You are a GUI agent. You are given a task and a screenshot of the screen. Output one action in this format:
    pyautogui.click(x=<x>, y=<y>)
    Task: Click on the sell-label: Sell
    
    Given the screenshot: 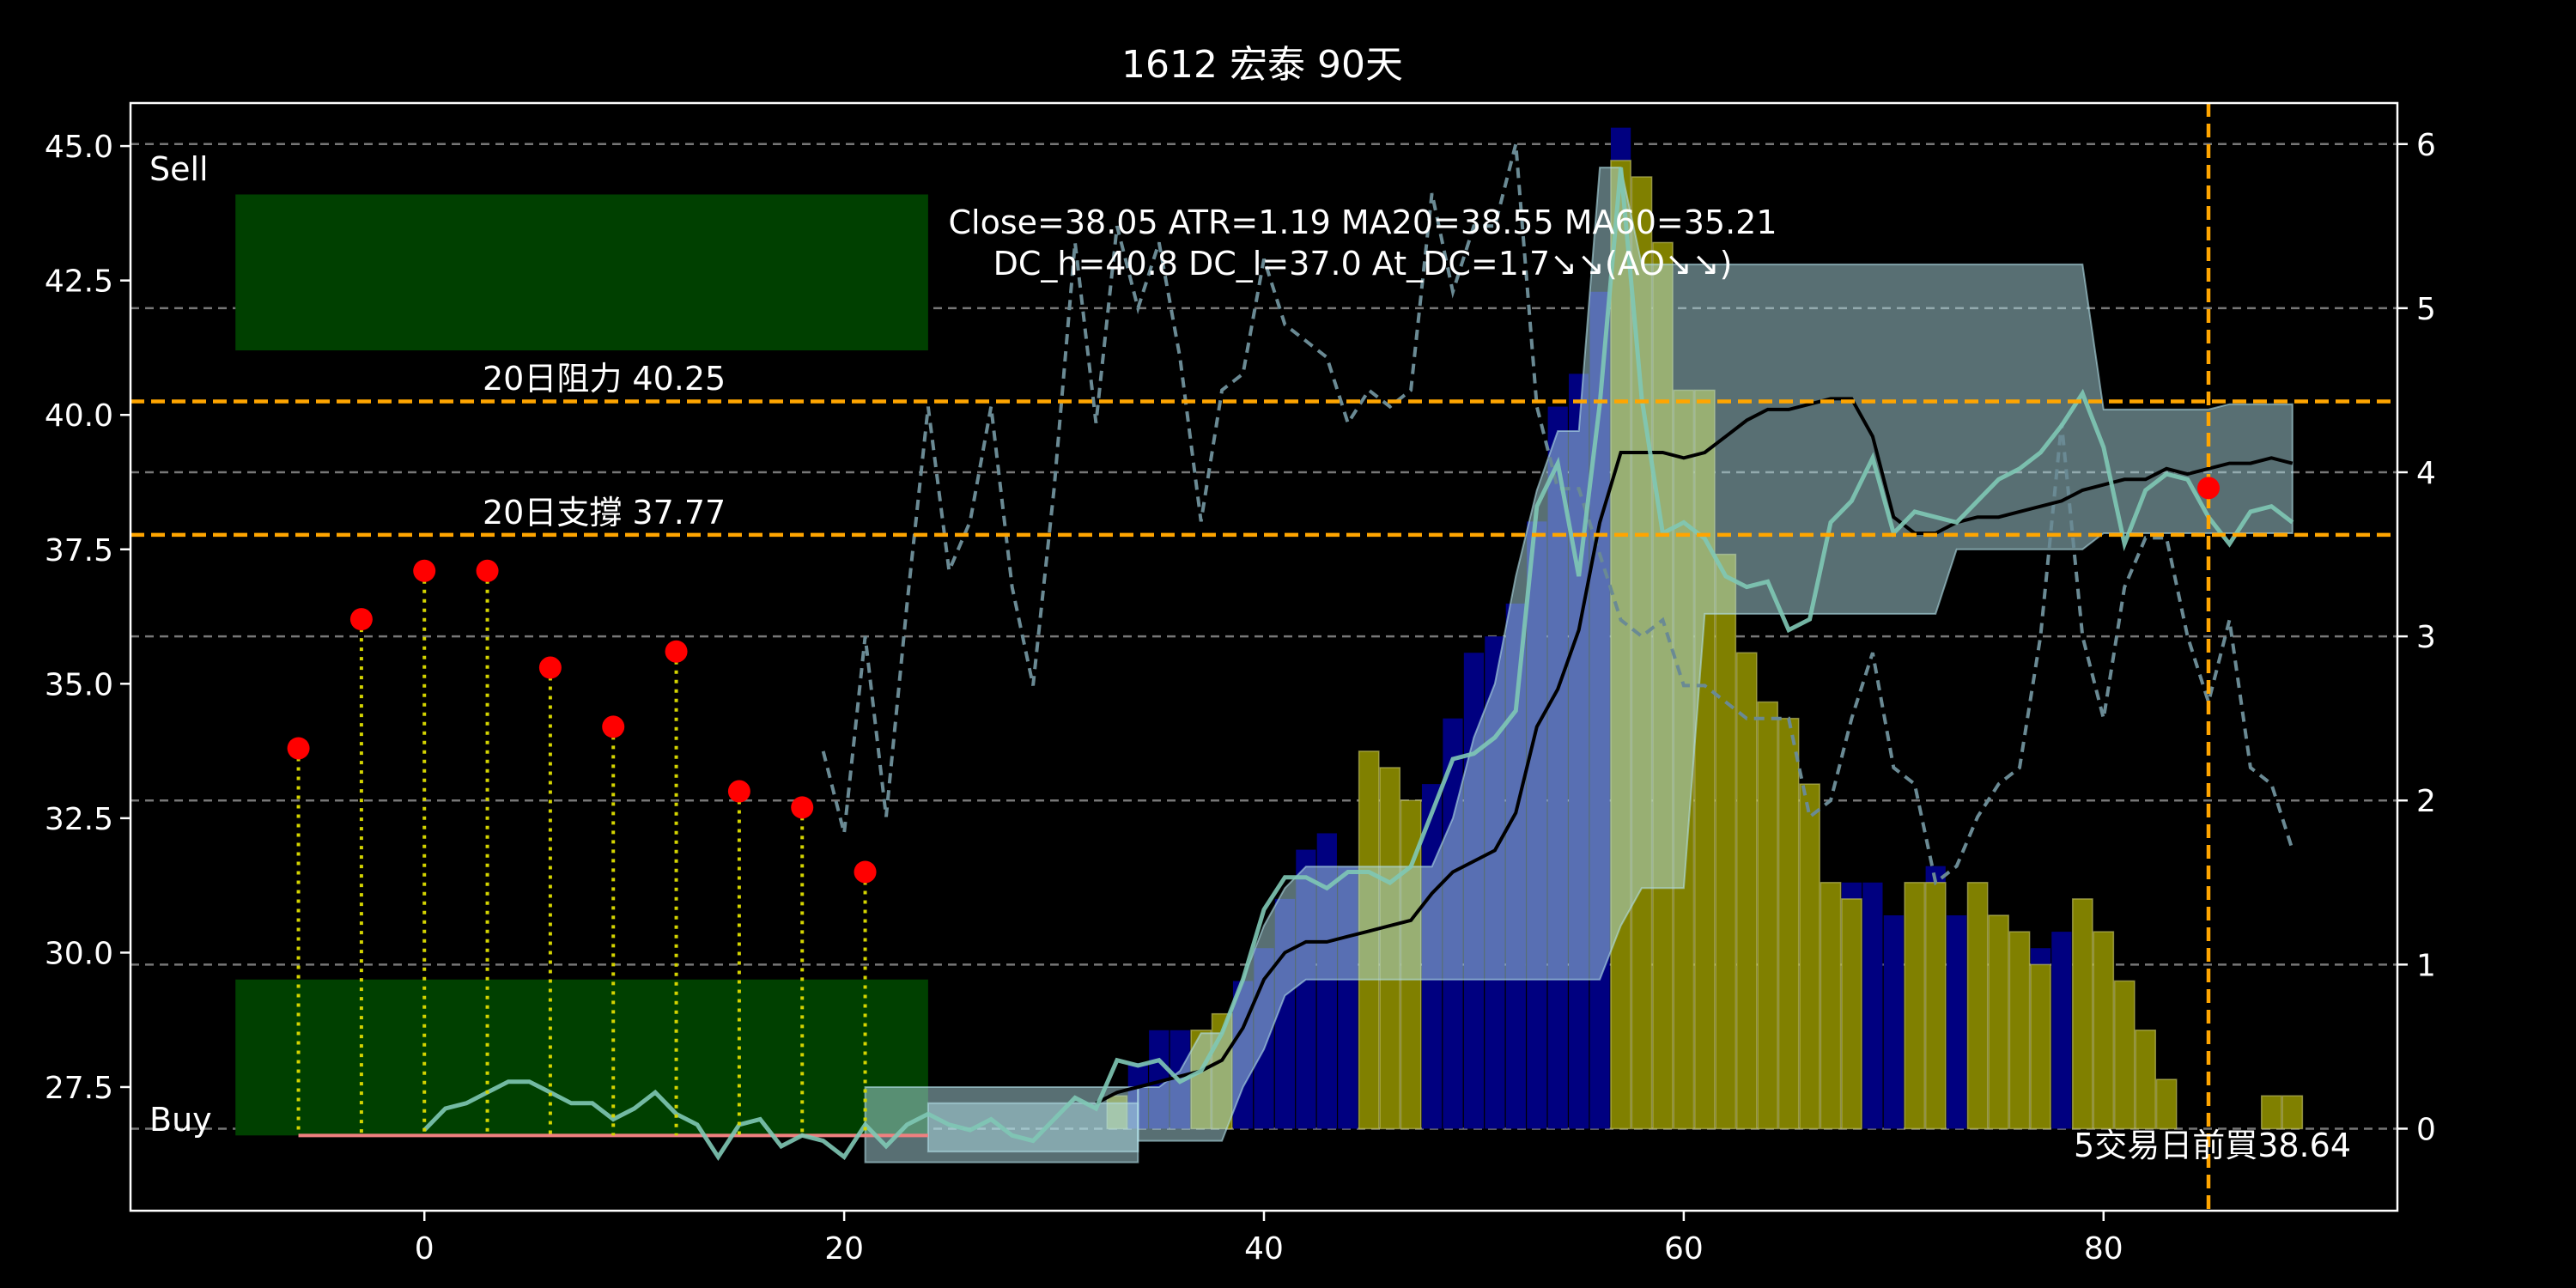 What is the action you would take?
    pyautogui.click(x=179, y=169)
    